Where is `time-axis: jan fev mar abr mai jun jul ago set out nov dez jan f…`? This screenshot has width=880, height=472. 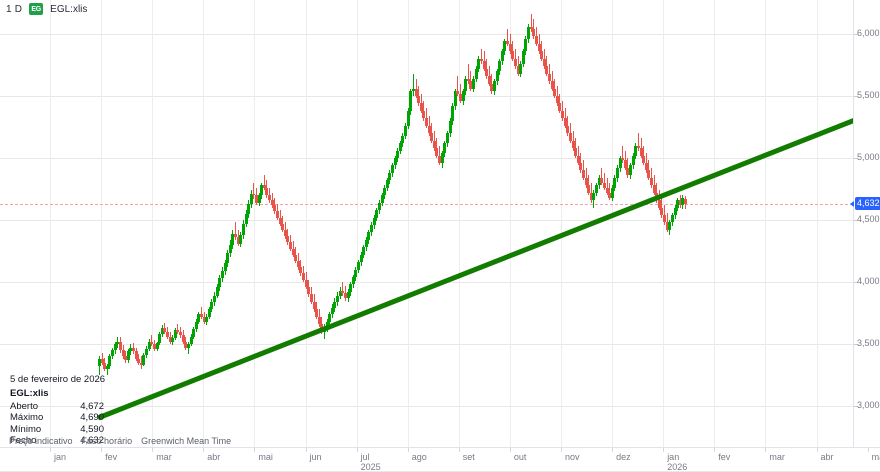 time-axis: jan fev mar abr mai jun jul ago set out nov dez jan f… is located at coordinates (440, 459).